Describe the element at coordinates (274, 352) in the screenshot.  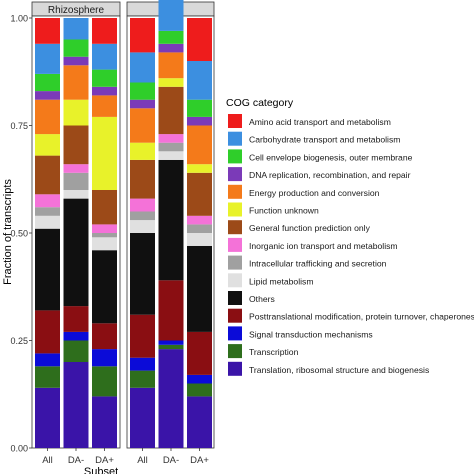
I see `legend-label: Transcription` at that location.